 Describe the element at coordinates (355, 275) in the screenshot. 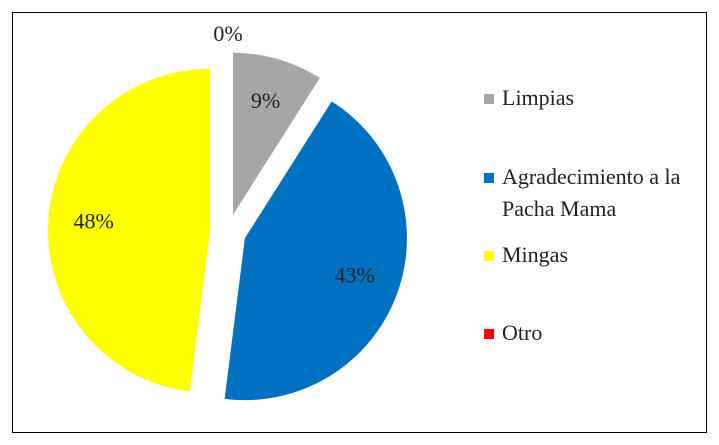

I see `data-label: 43%` at that location.